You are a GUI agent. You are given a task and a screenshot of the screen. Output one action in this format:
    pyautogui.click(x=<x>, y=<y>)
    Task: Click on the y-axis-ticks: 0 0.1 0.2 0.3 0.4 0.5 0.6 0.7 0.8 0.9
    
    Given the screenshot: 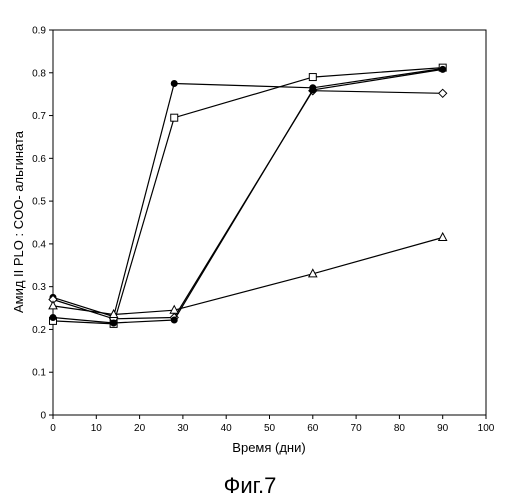 What is the action you would take?
    pyautogui.click(x=42, y=224)
    